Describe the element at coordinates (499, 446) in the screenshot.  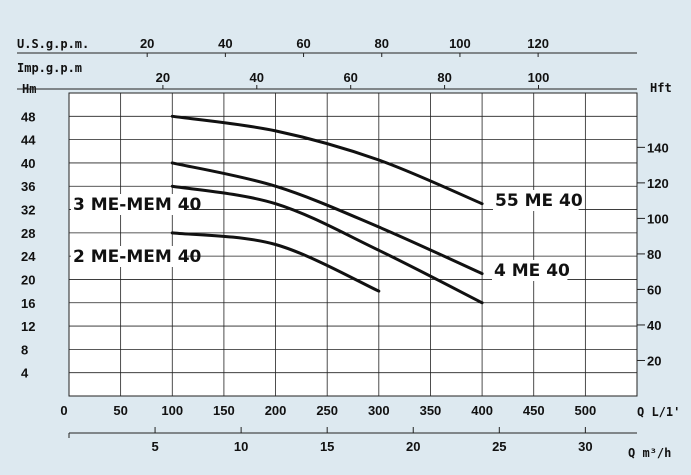
I see `m3h-tick-label: 25` at that location.